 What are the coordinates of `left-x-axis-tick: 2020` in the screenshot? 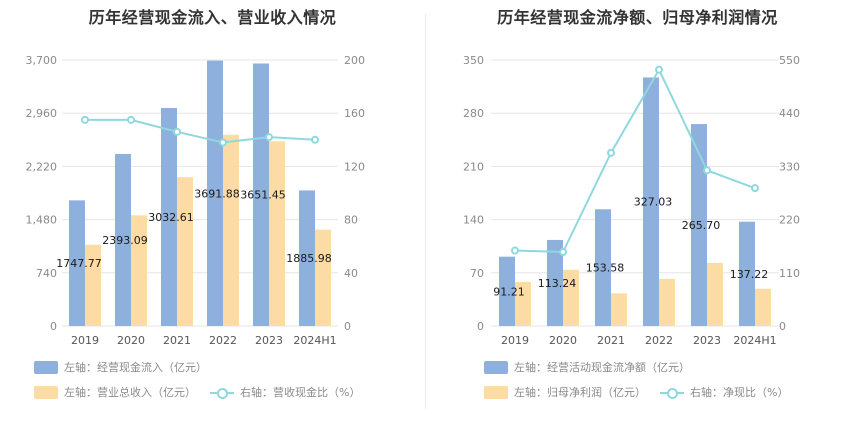 It's located at (131, 340).